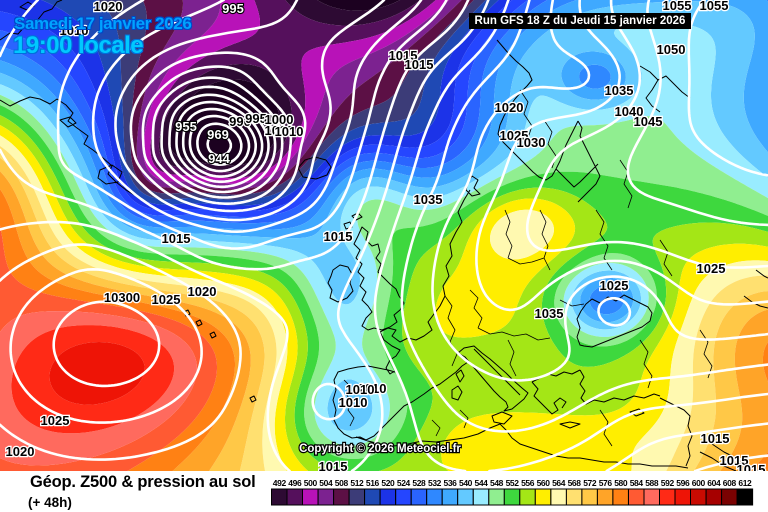 The image size is (768, 512). Describe the element at coordinates (714, 483) in the screenshot. I see `svg-text: 604` at that location.